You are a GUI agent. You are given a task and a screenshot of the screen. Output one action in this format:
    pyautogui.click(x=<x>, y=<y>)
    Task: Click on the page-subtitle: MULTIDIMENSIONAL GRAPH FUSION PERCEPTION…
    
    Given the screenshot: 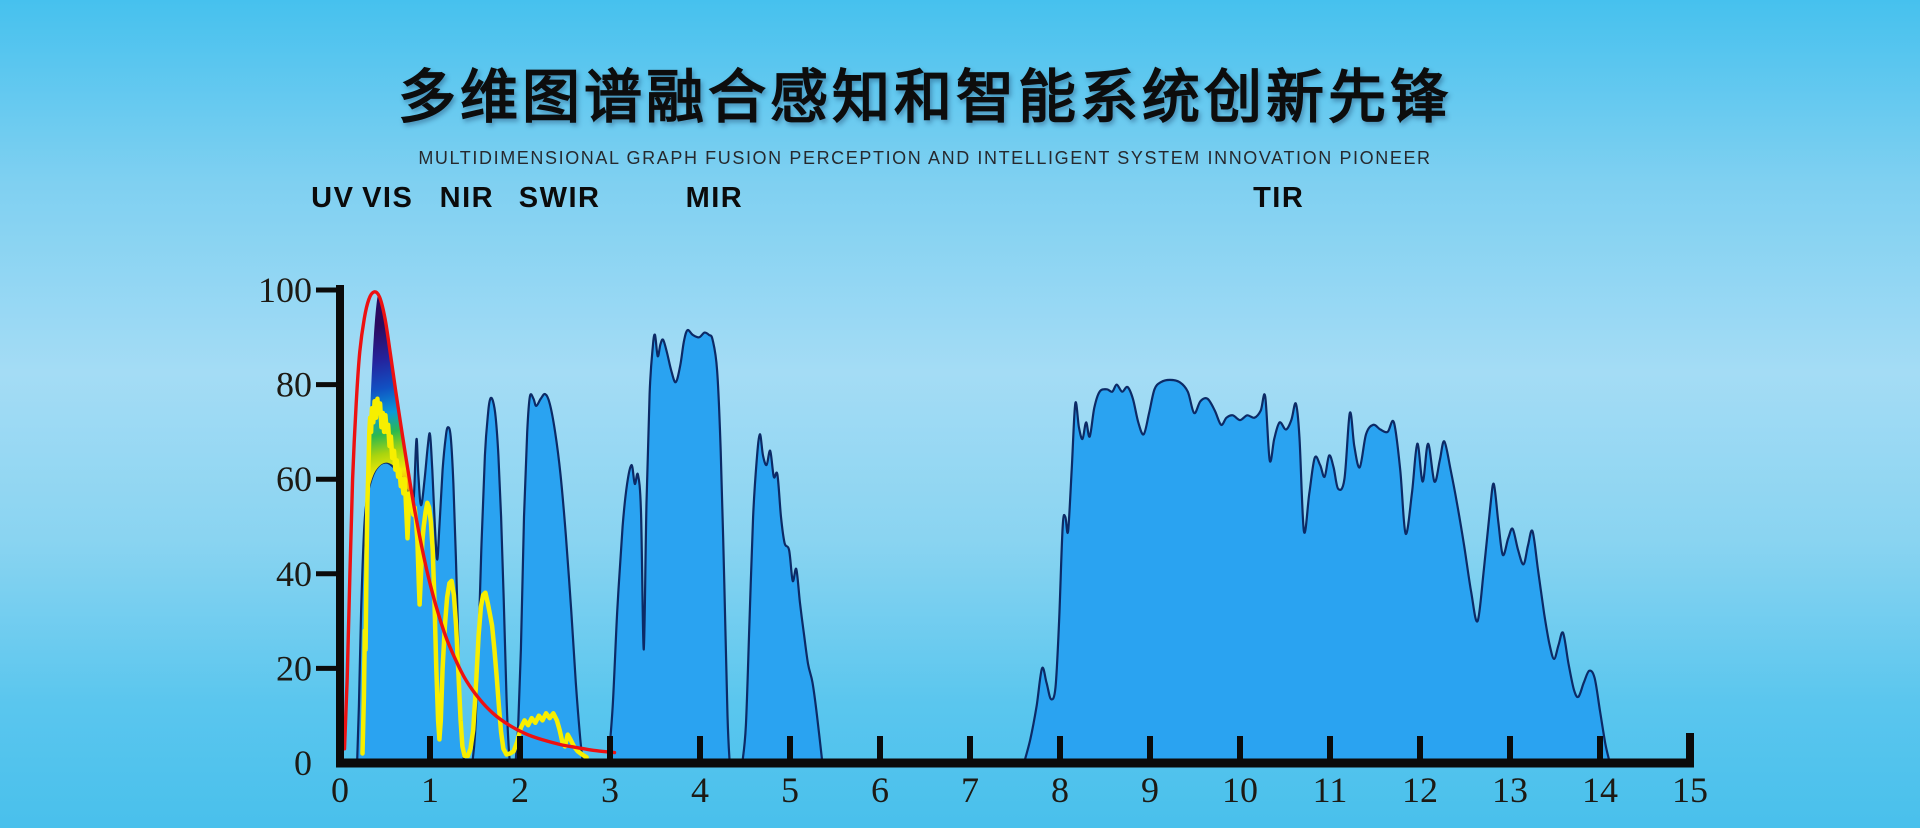 What is the action you would take?
    pyautogui.click(x=925, y=158)
    